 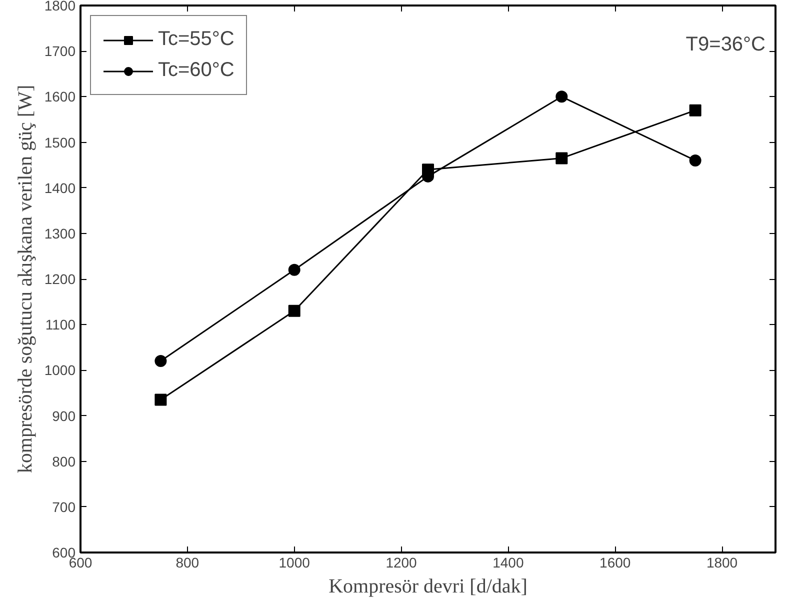 What do you see at coordinates (60, 233) in the screenshot?
I see `y-tick-label: 1300` at bounding box center [60, 233].